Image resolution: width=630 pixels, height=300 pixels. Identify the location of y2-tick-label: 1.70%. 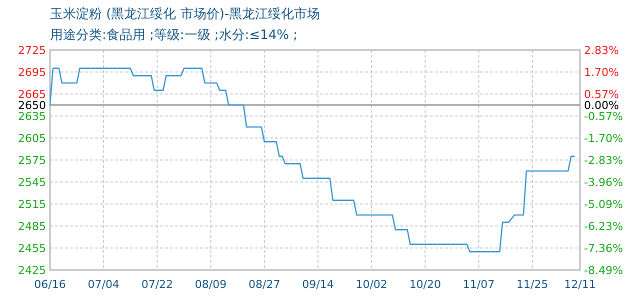
(601, 72).